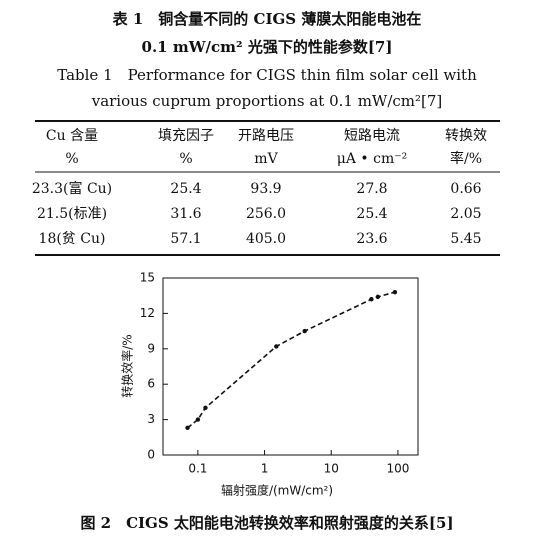 This screenshot has height=546, width=534. Describe the element at coordinates (266, 136) in the screenshot. I see `header-cell: 开路电压` at that location.